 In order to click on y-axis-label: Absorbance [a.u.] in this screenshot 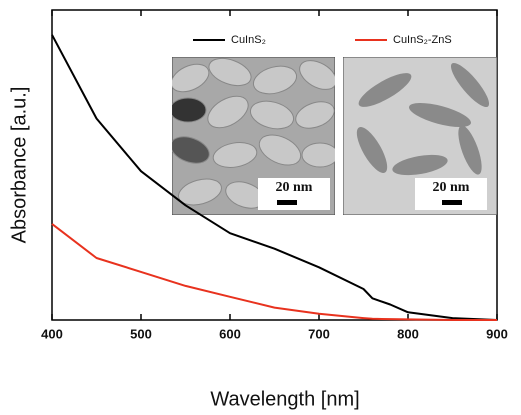, I will do `click(19, 165)`.